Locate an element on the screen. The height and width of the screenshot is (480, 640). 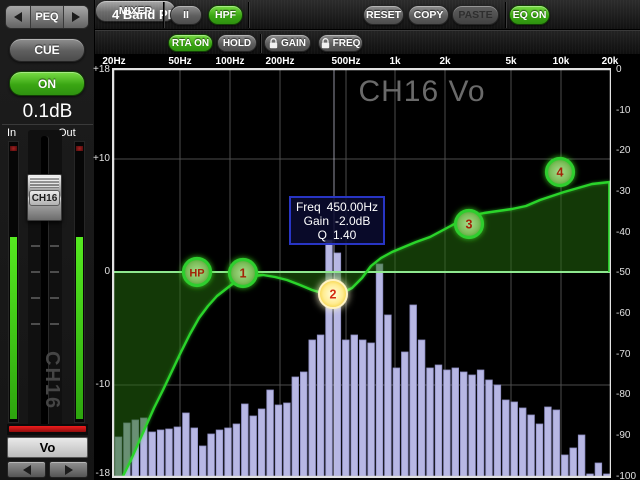
freq-lock-button: FREQ is located at coordinates (340, 43).